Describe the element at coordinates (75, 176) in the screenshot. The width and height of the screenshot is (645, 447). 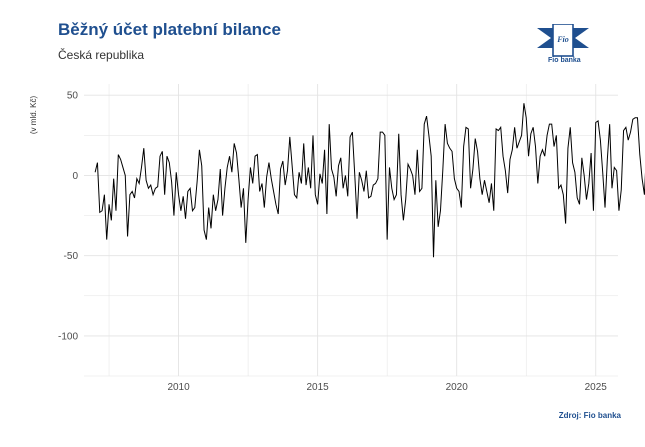
I see `y-tick-label: 0` at that location.